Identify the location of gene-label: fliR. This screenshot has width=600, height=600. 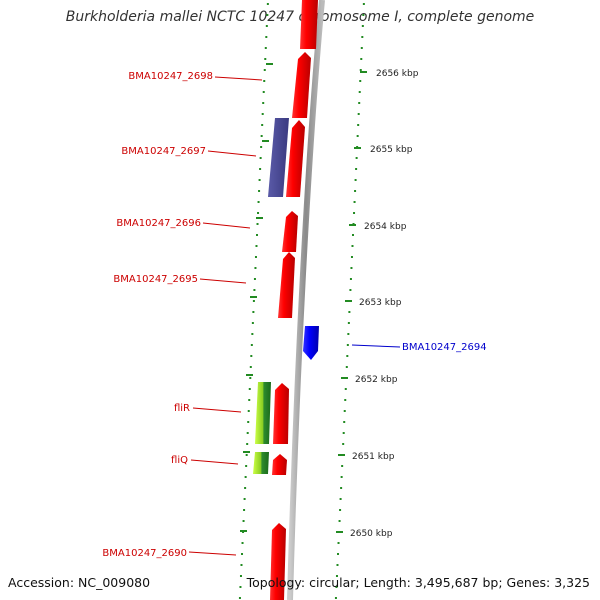
(182, 408).